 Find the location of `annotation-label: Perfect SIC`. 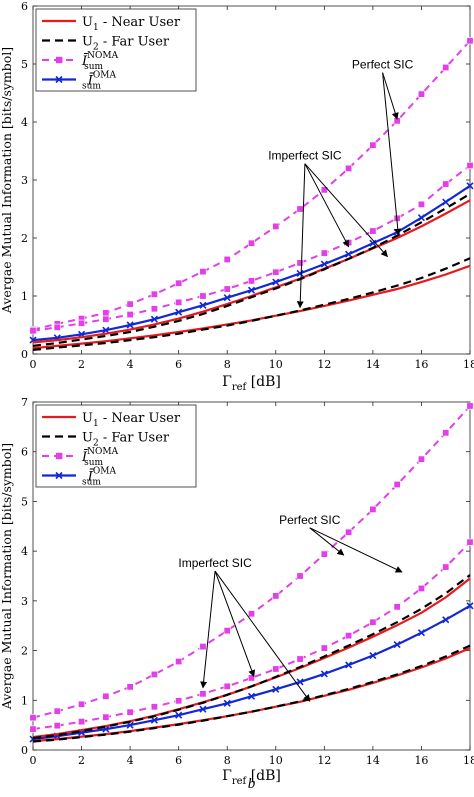

annotation-label: Perfect SIC is located at coordinates (383, 65).